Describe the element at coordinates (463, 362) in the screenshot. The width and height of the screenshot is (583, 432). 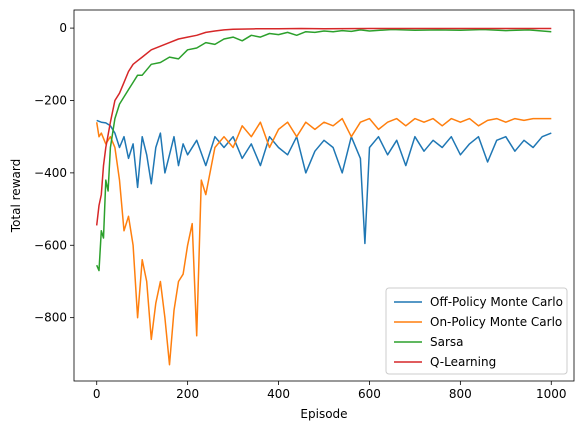
I see `legend-label: Q-Learning` at that location.